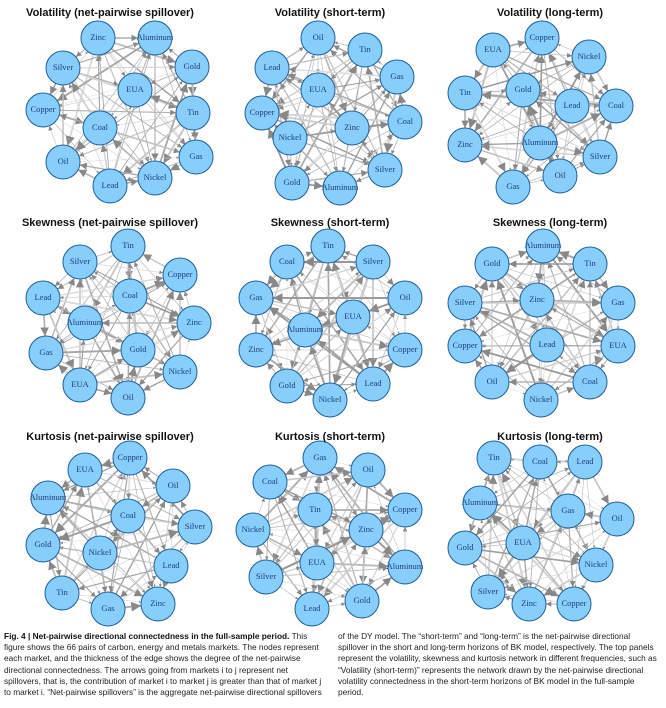  I want to click on node-label: Tin, so click(128, 245).